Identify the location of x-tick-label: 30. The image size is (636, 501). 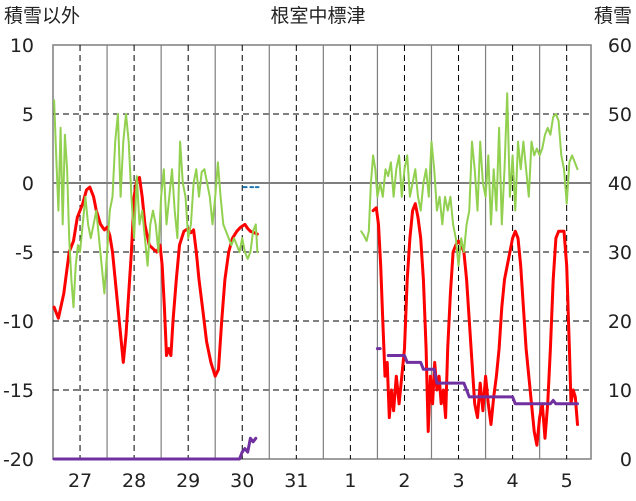
(242, 481).